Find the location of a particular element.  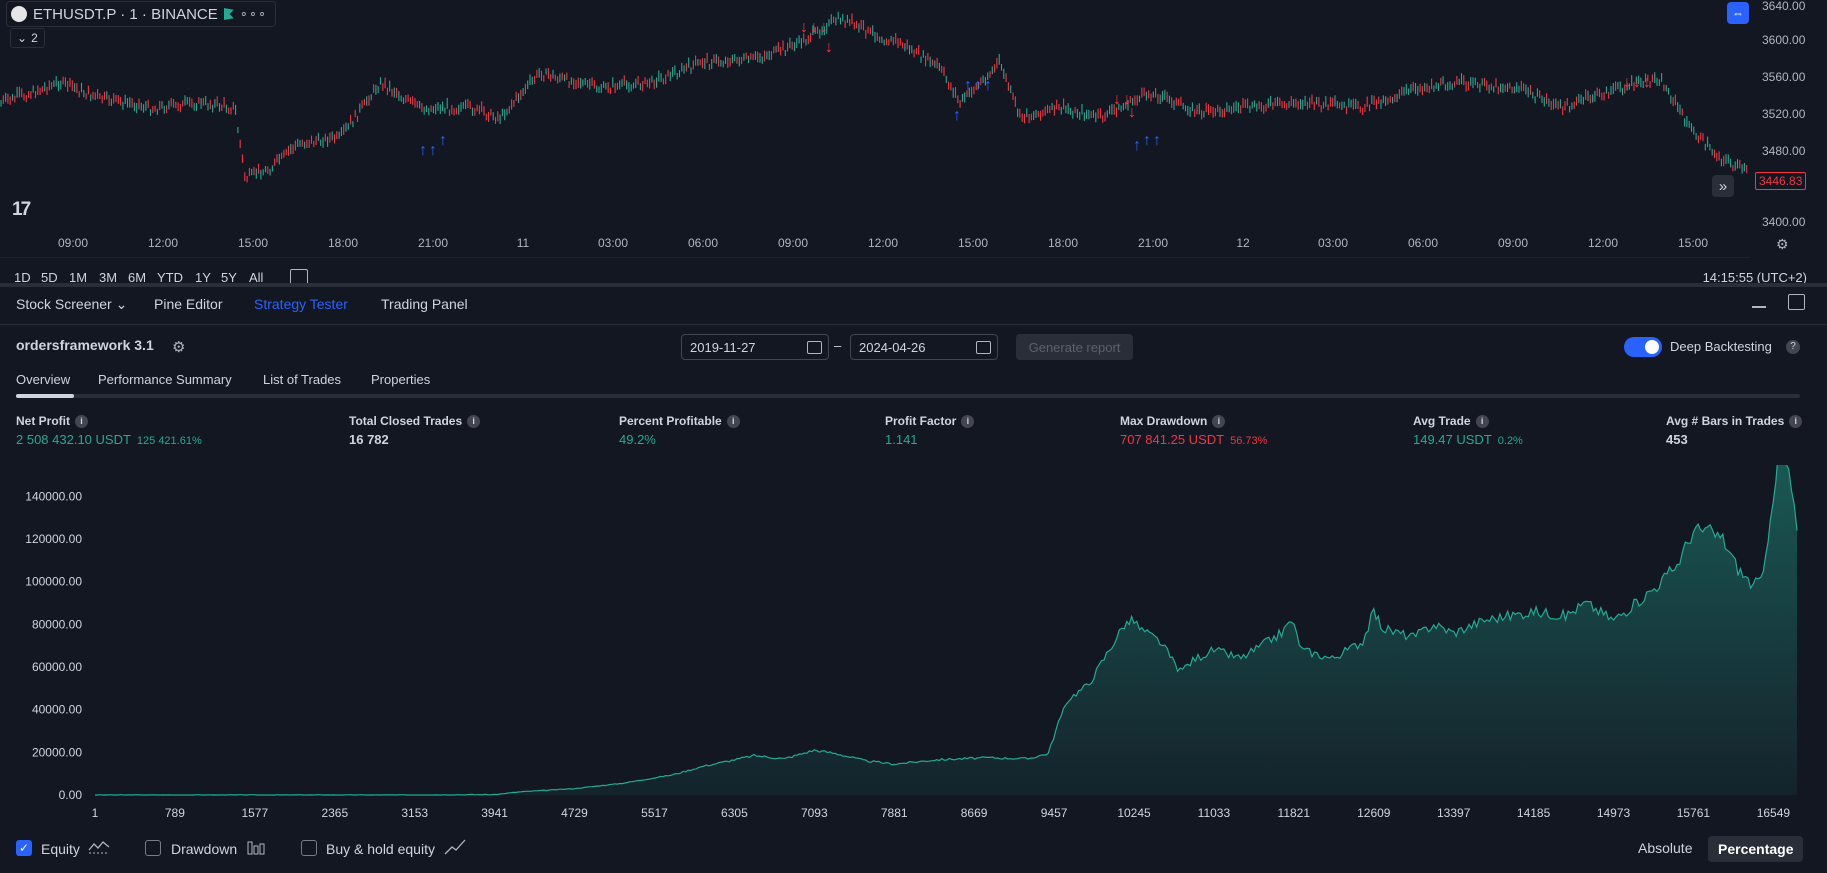

metric-net-profit: Net Profit i 2 508 432.10 USDT 125 421.61% is located at coordinates (109, 430).